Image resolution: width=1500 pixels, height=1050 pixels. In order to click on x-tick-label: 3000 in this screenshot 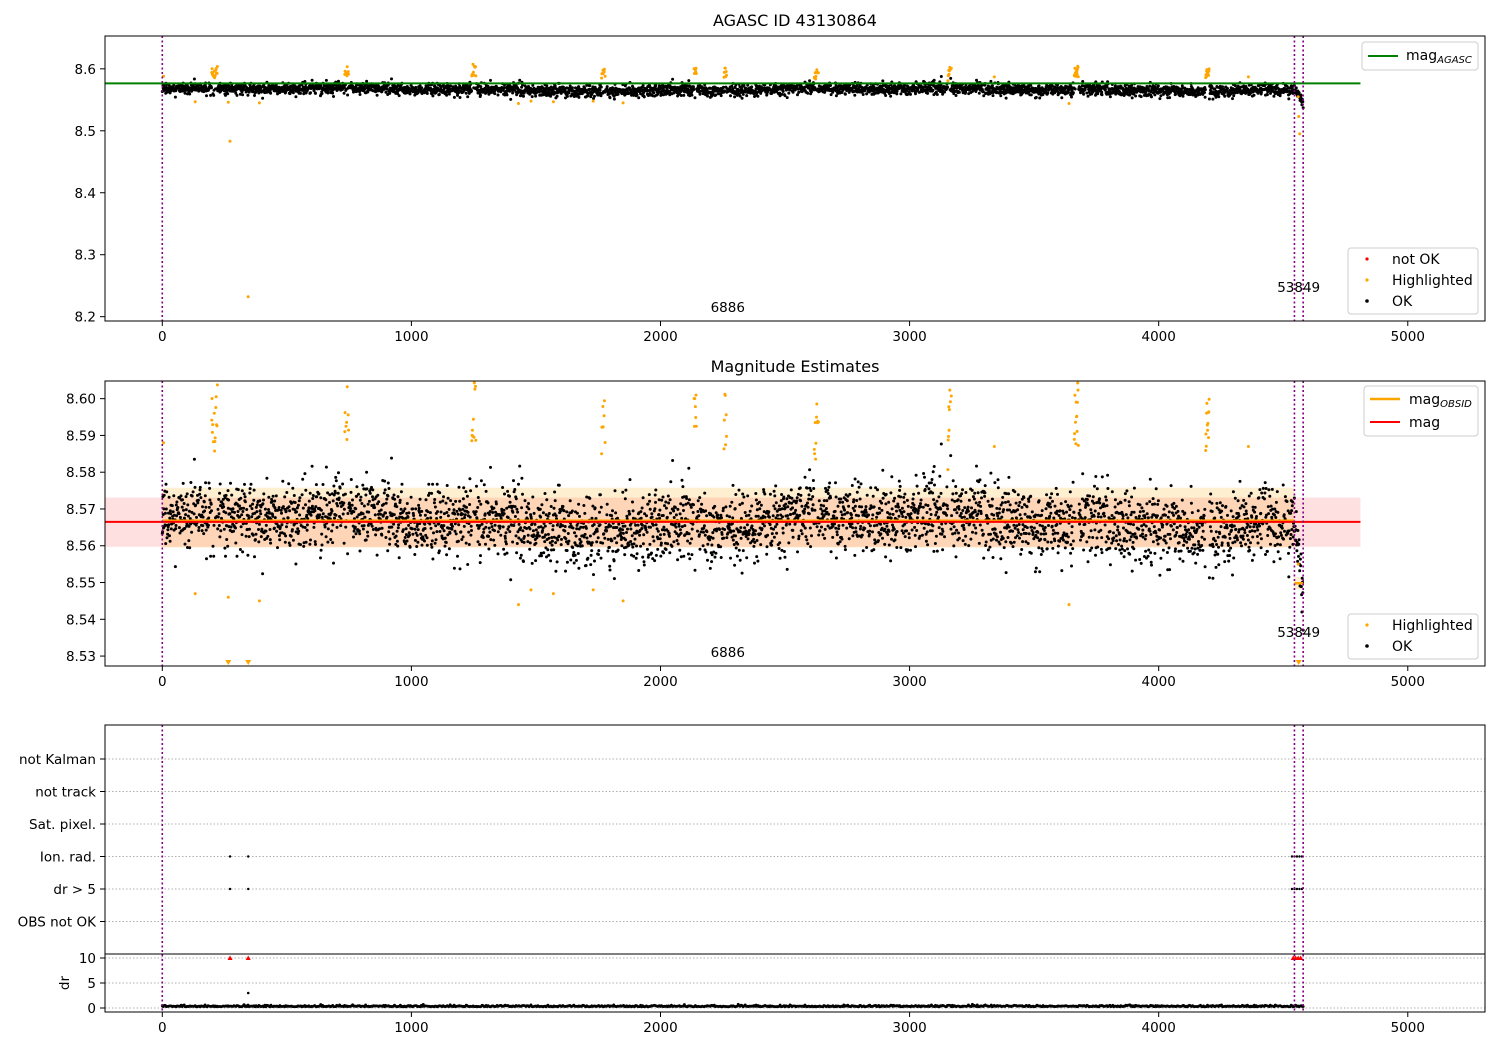, I will do `click(909, 337)`.